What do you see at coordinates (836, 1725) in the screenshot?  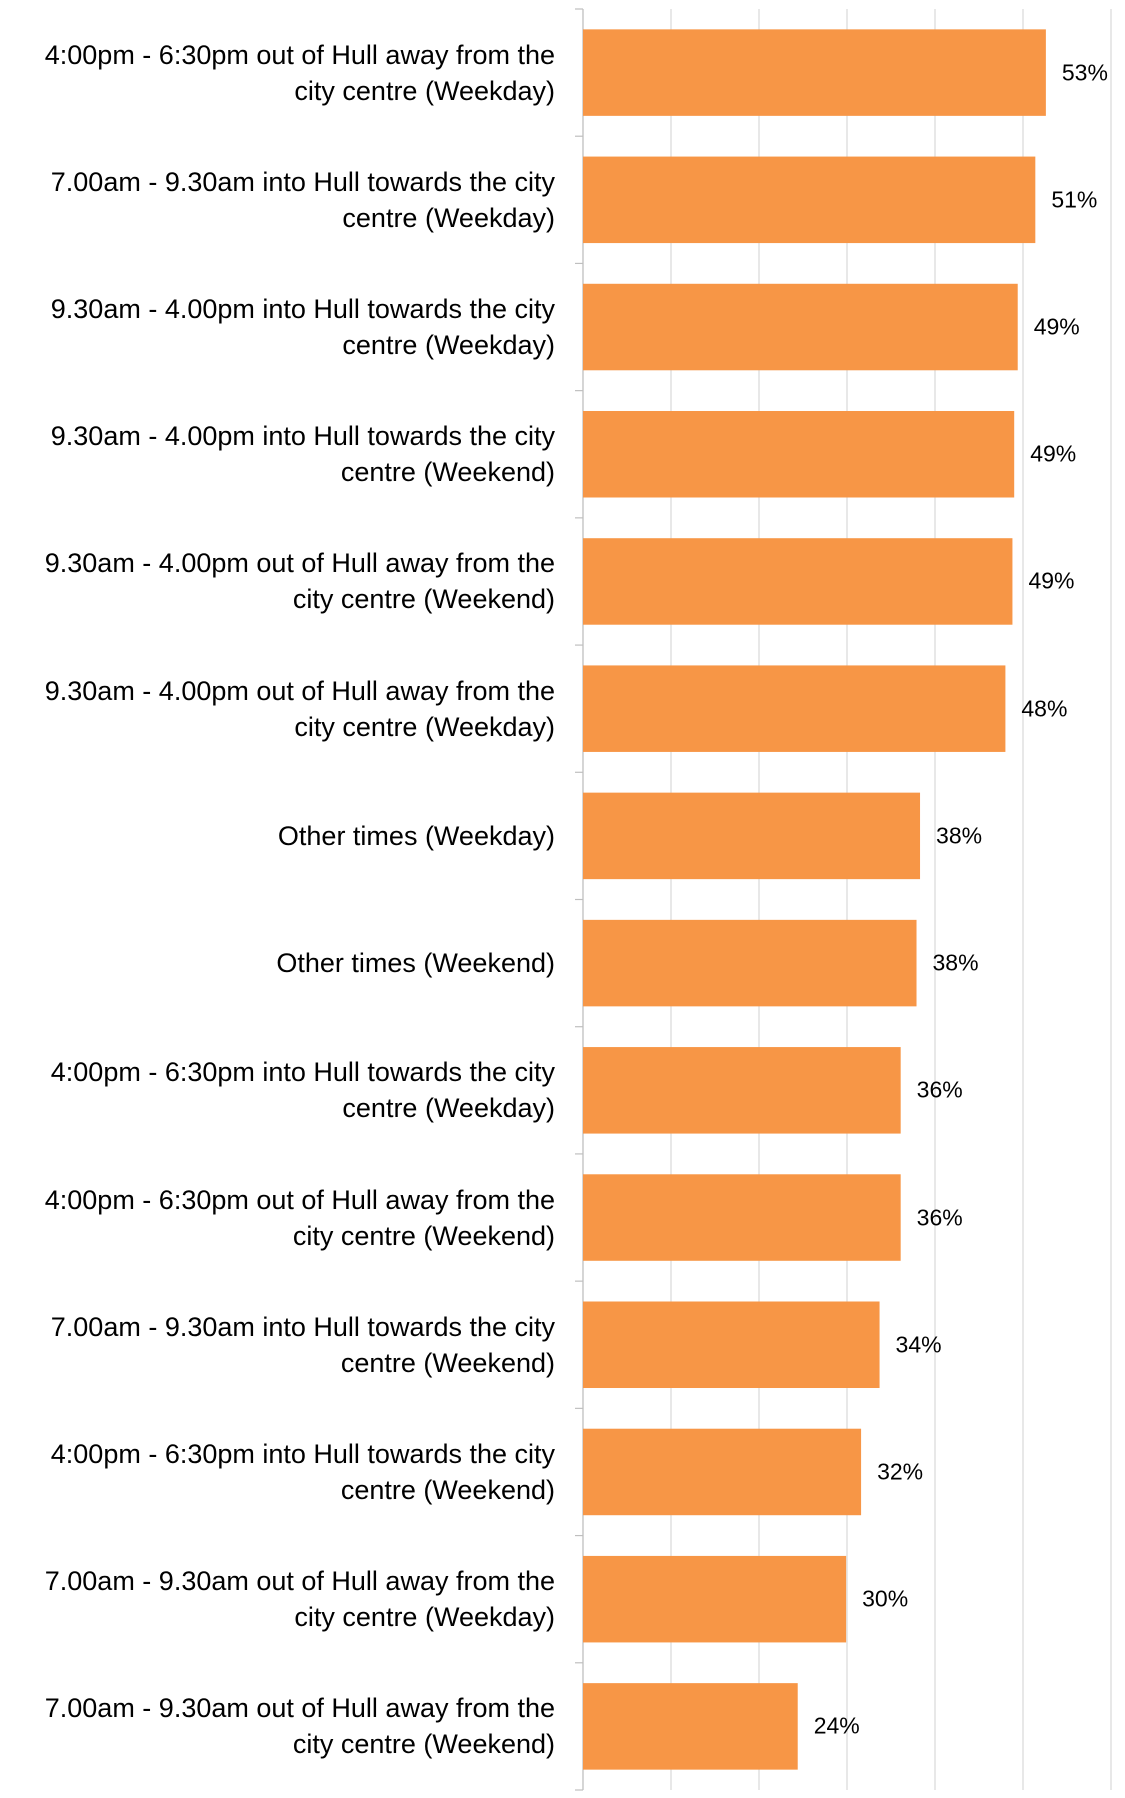 I see `value-label: 24%` at bounding box center [836, 1725].